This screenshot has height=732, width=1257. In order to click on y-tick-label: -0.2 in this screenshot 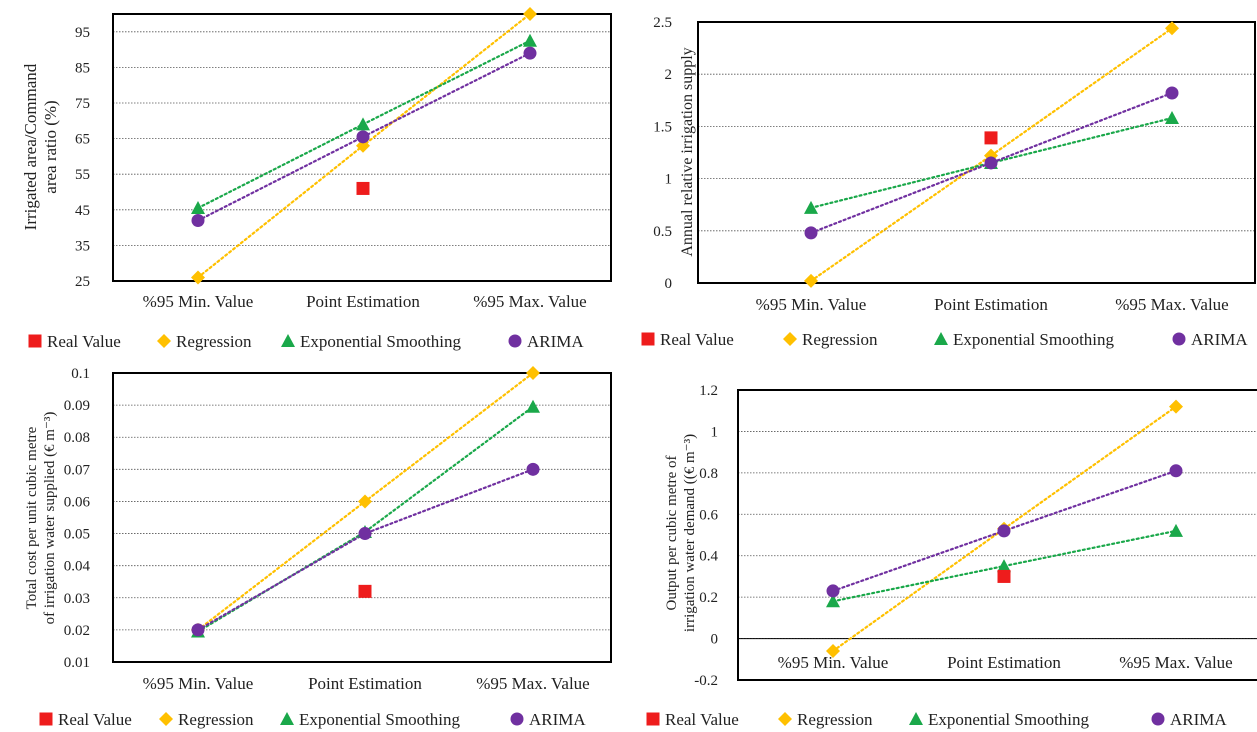, I will do `click(706, 681)`.